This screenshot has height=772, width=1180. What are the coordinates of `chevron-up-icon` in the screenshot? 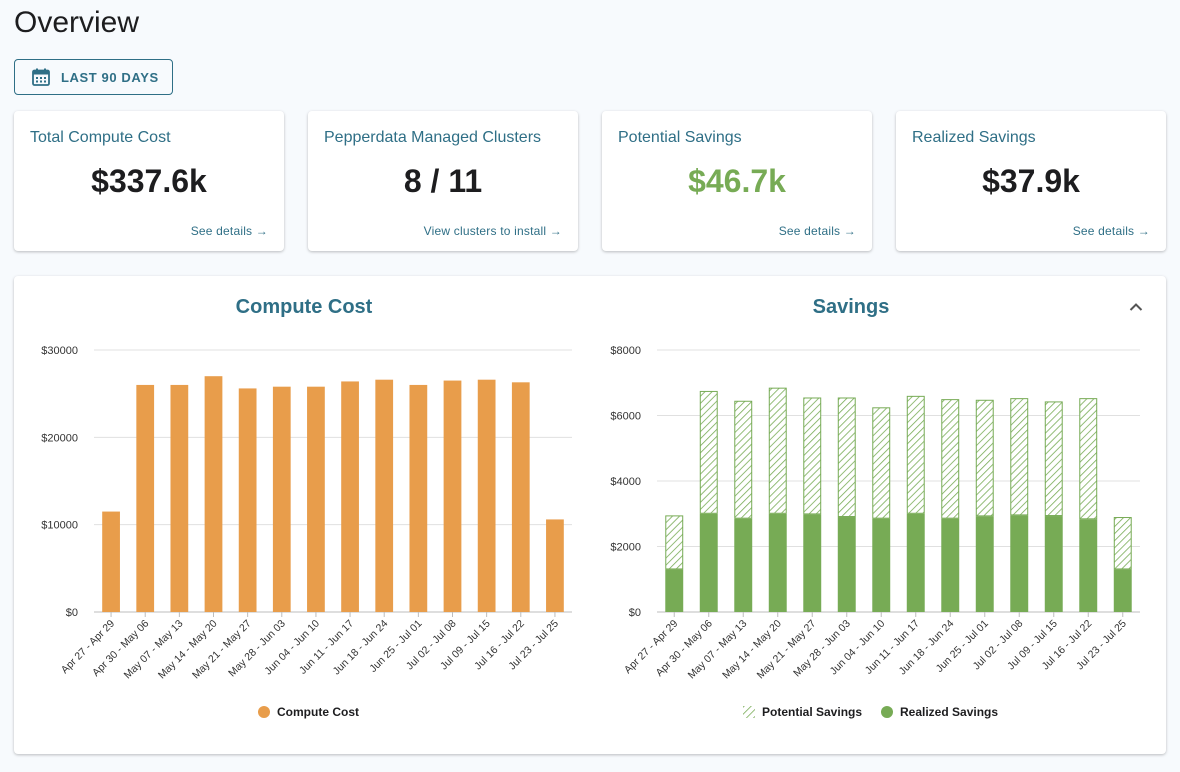 It's located at (1136, 308).